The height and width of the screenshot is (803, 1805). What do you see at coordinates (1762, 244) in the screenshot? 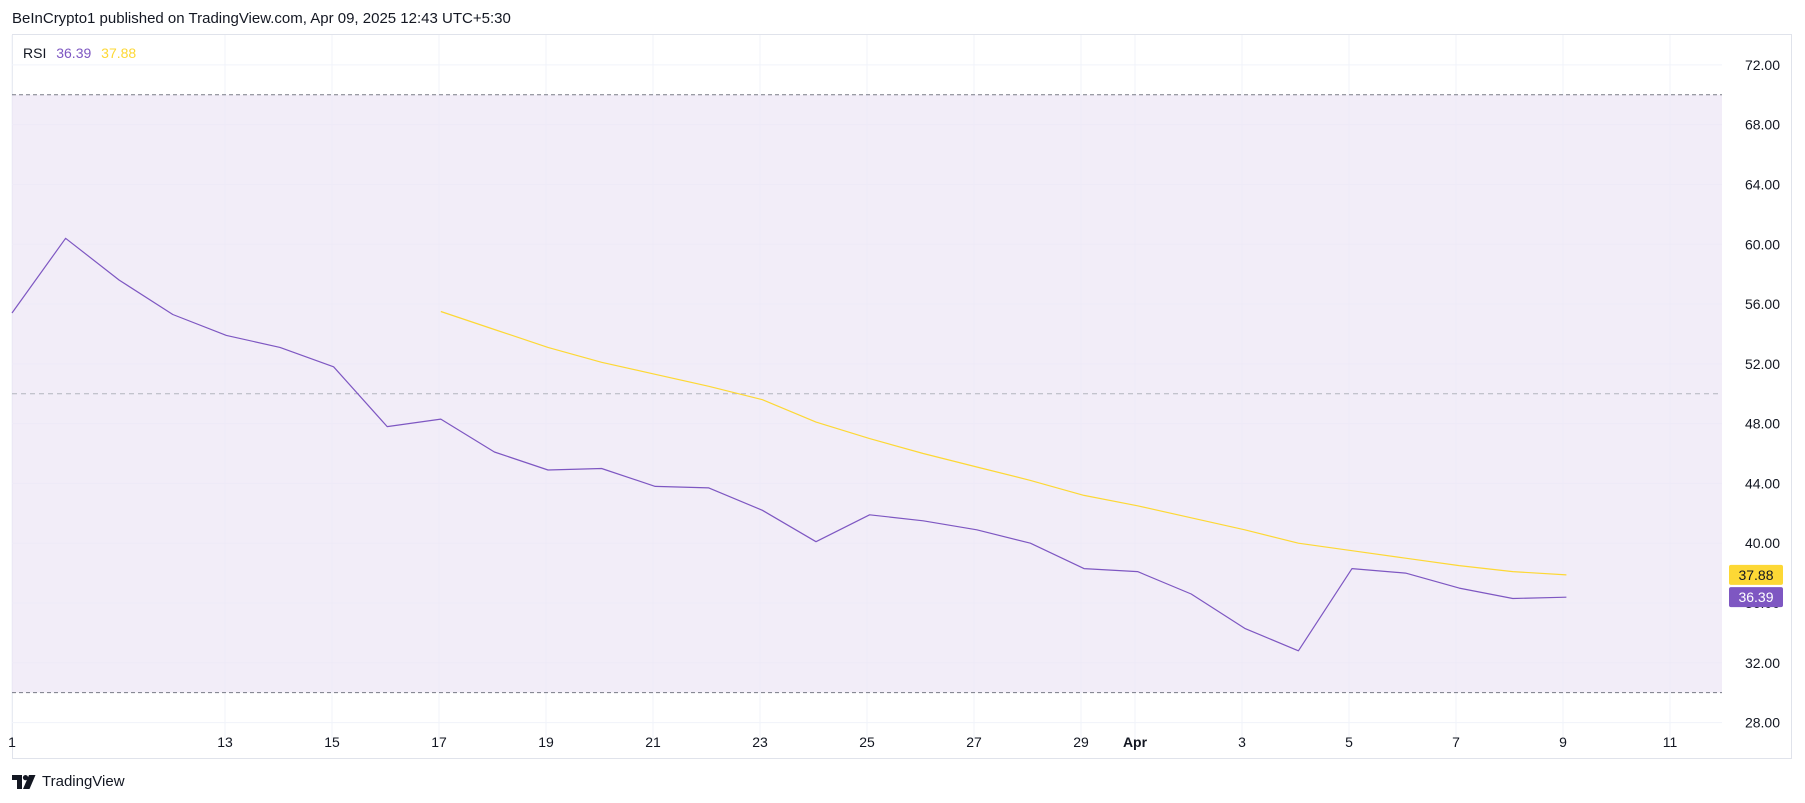
I see `y-tick-label: 60.00` at bounding box center [1762, 244].